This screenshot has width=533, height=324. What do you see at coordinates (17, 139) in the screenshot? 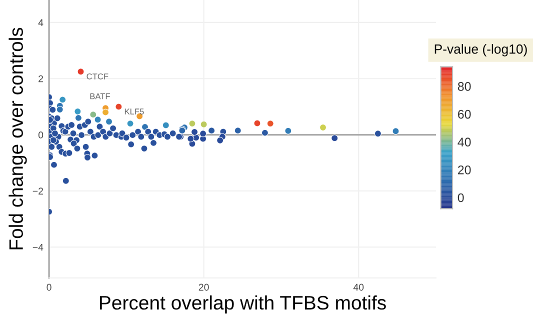
I see `y-axis-title: Fold change over controls` at bounding box center [17, 139].